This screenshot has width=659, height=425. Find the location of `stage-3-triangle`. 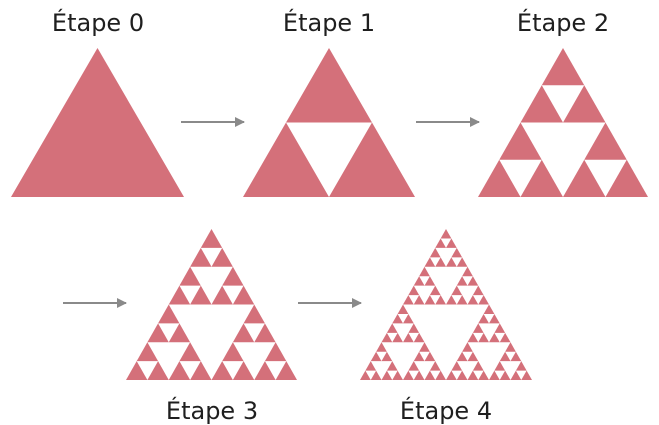

stage-3-triangle is located at coordinates (211, 304).